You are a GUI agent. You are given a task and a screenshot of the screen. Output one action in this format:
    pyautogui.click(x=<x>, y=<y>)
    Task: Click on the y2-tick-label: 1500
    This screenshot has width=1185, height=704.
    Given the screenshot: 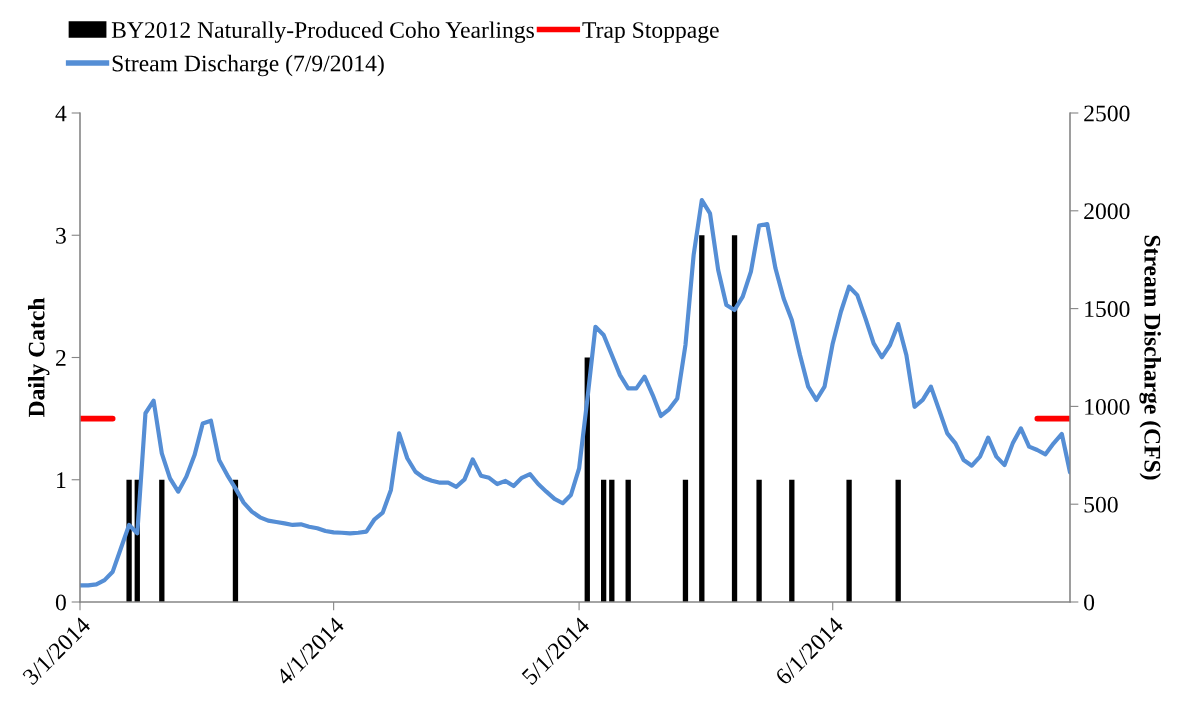 What is the action you would take?
    pyautogui.click(x=1107, y=309)
    